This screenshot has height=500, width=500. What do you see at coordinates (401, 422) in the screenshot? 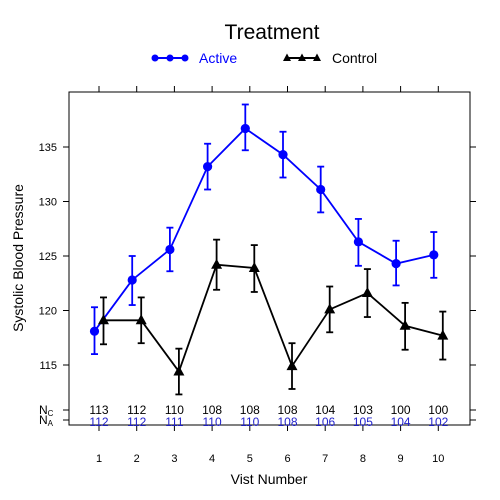
I see `active-count: 104` at bounding box center [401, 422].